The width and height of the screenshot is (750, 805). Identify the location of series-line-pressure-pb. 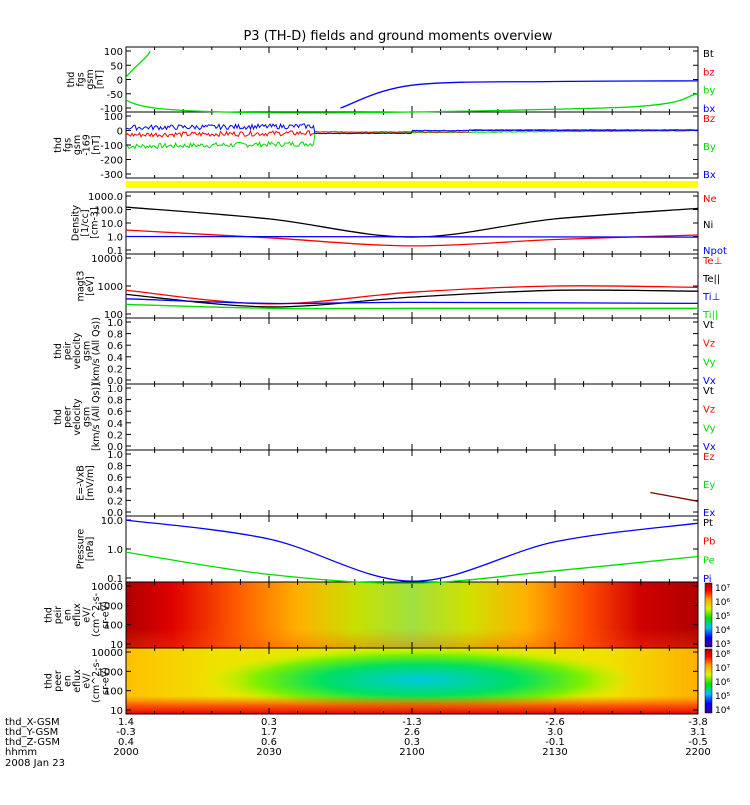
(674, 496).